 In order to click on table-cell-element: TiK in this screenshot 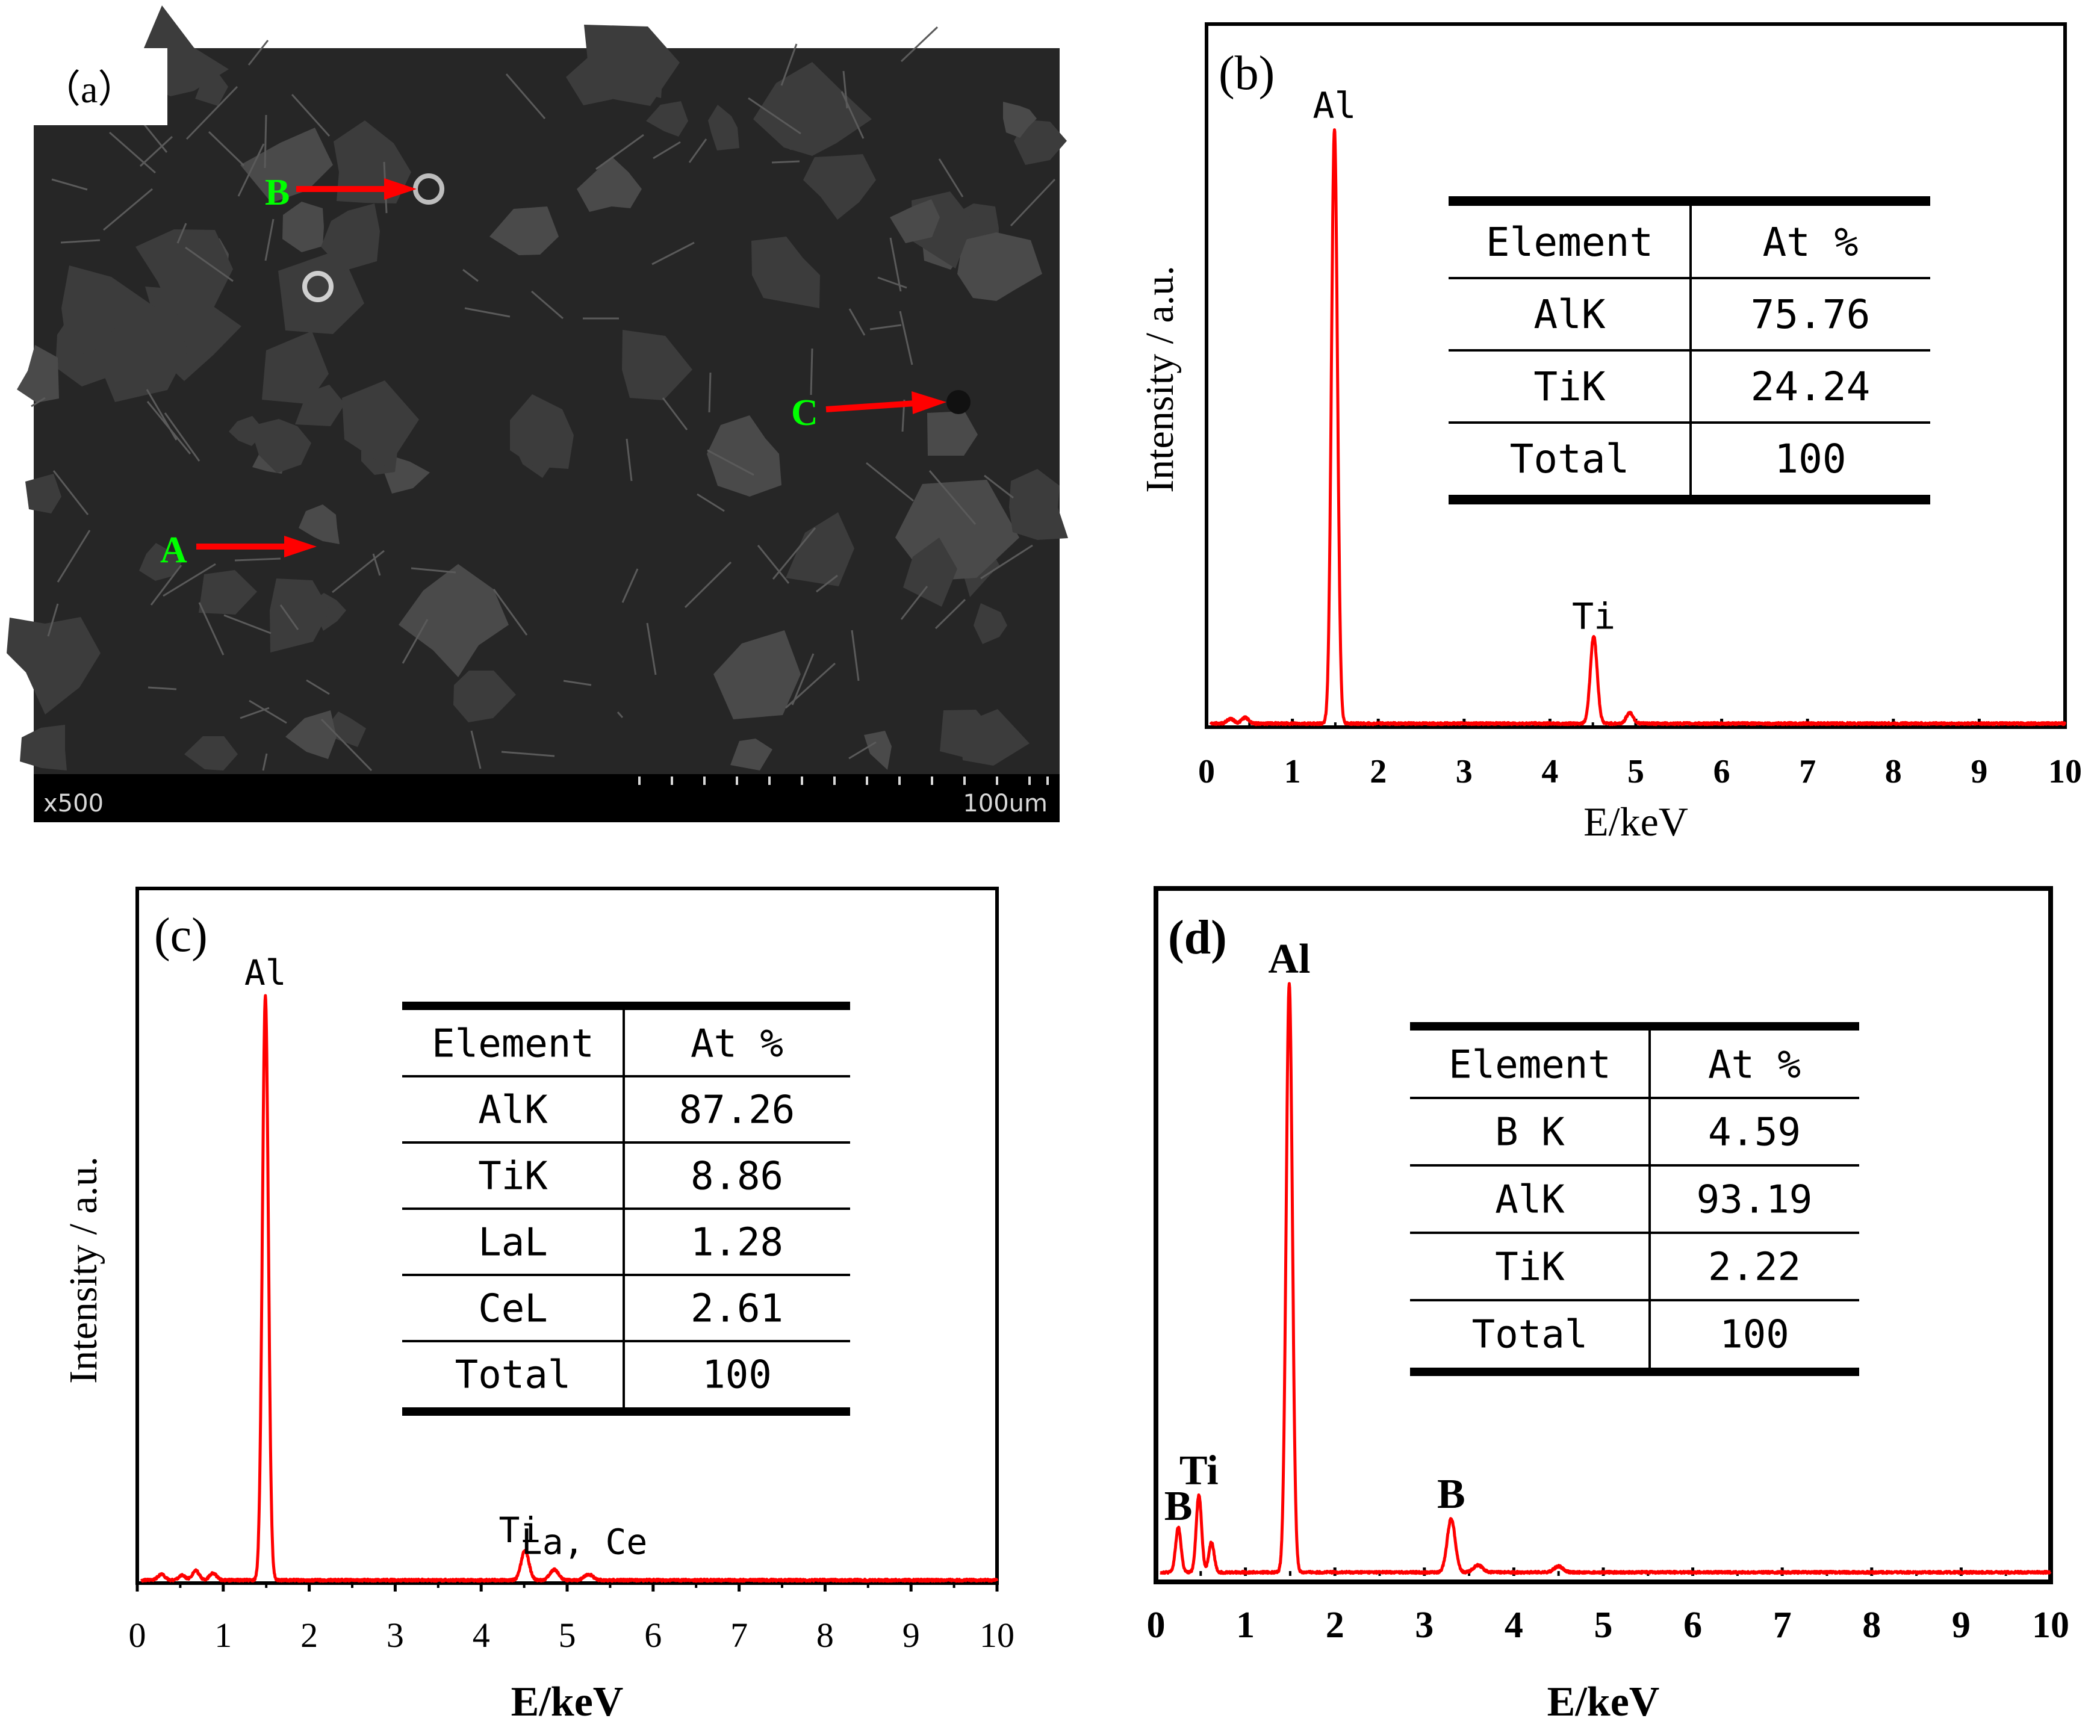, I will do `click(1569, 387)`.